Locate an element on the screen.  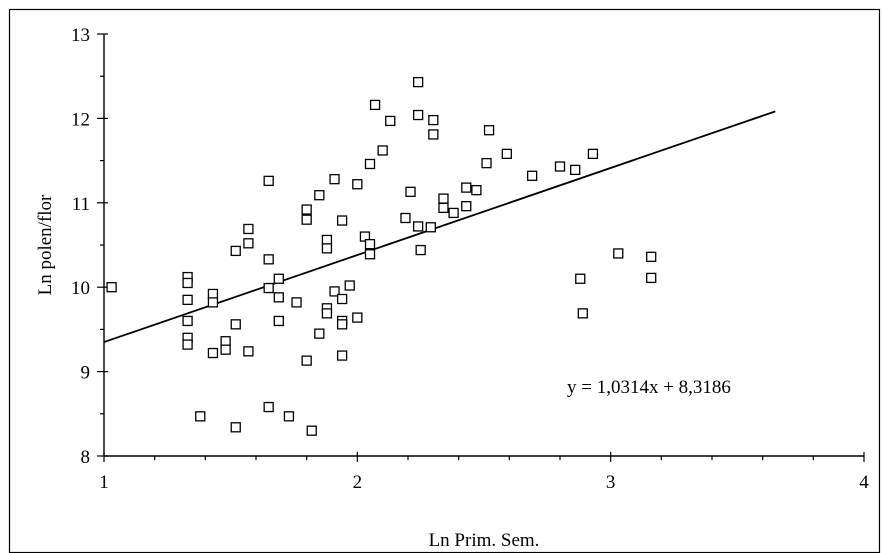
y-tick-label: 8 is located at coordinates (86, 457).